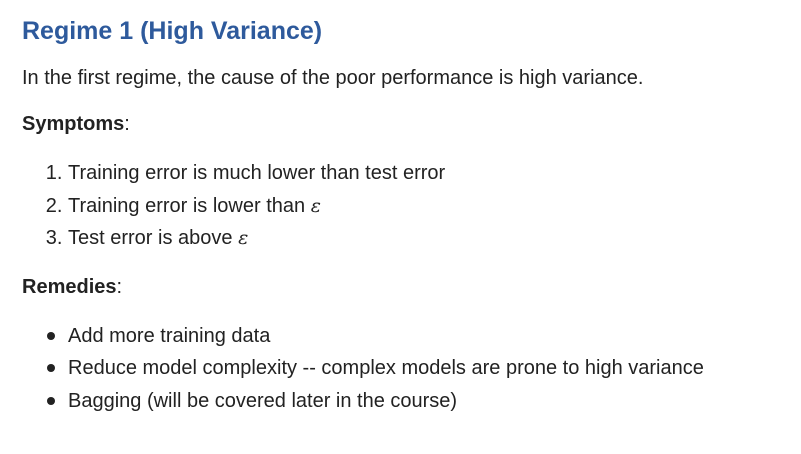 Image resolution: width=801 pixels, height=454 pixels. What do you see at coordinates (434, 238) in the screenshot?
I see `symptom-item: Test error is above ε` at bounding box center [434, 238].